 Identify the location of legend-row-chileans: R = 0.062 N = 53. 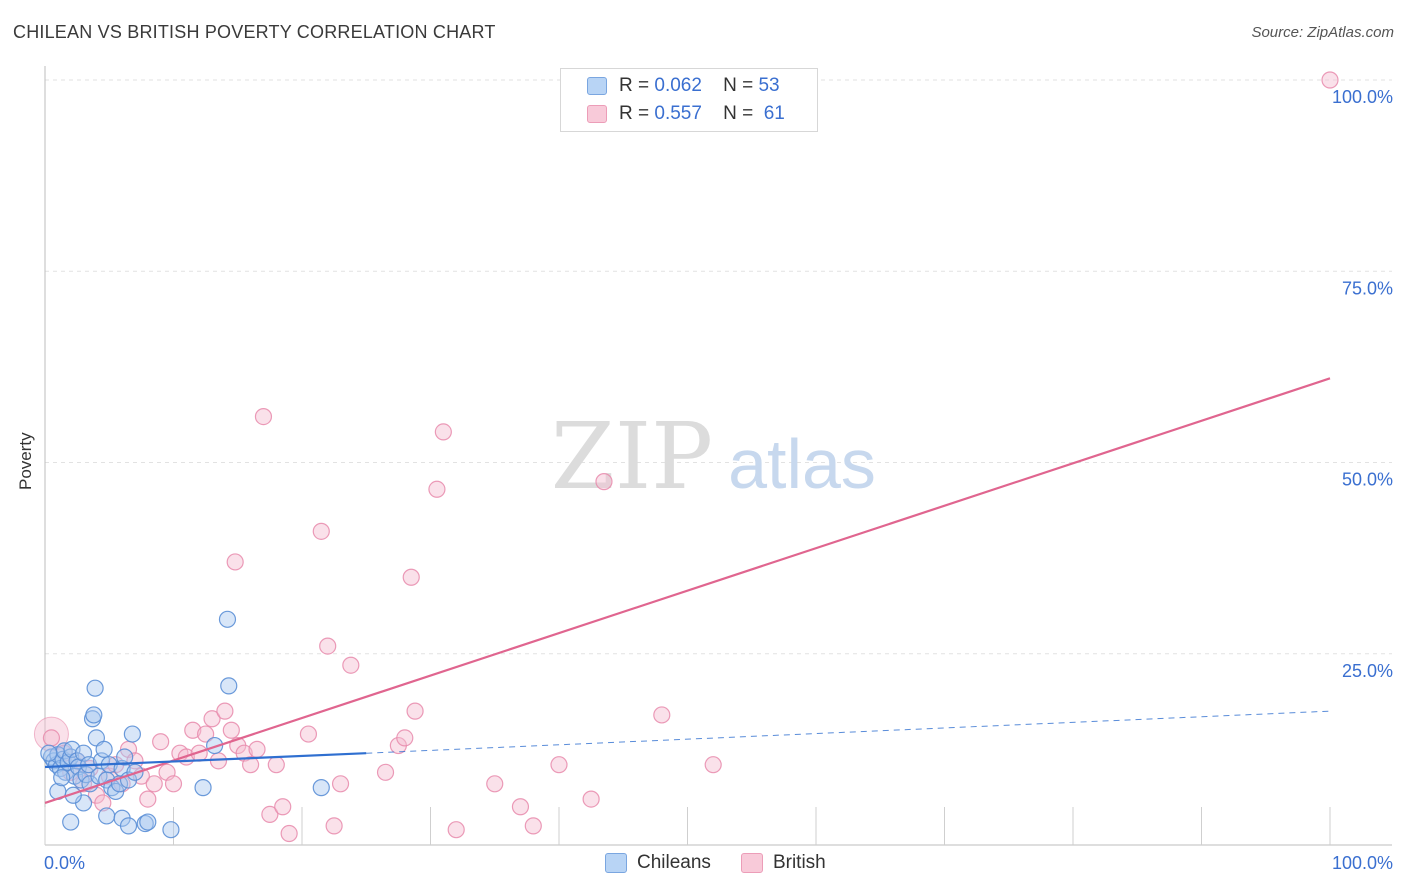
(683, 86).